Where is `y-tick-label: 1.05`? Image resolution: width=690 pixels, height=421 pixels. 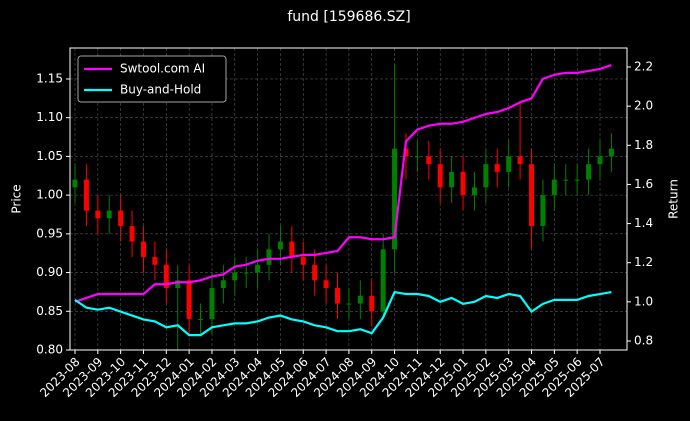 y-tick-label: 1.05 is located at coordinates (49, 156).